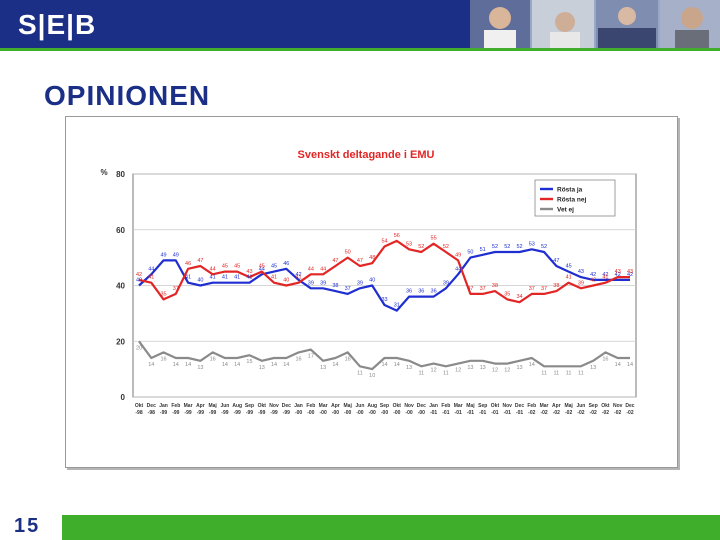 The image size is (720, 540). Describe the element at coordinates (397, 306) in the screenshot. I see `data-label: 31` at that location.